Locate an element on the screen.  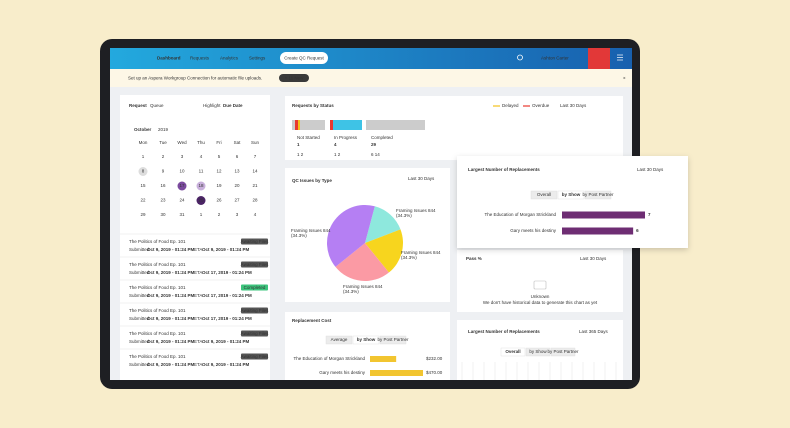
day: 11 is located at coordinates (201, 171).